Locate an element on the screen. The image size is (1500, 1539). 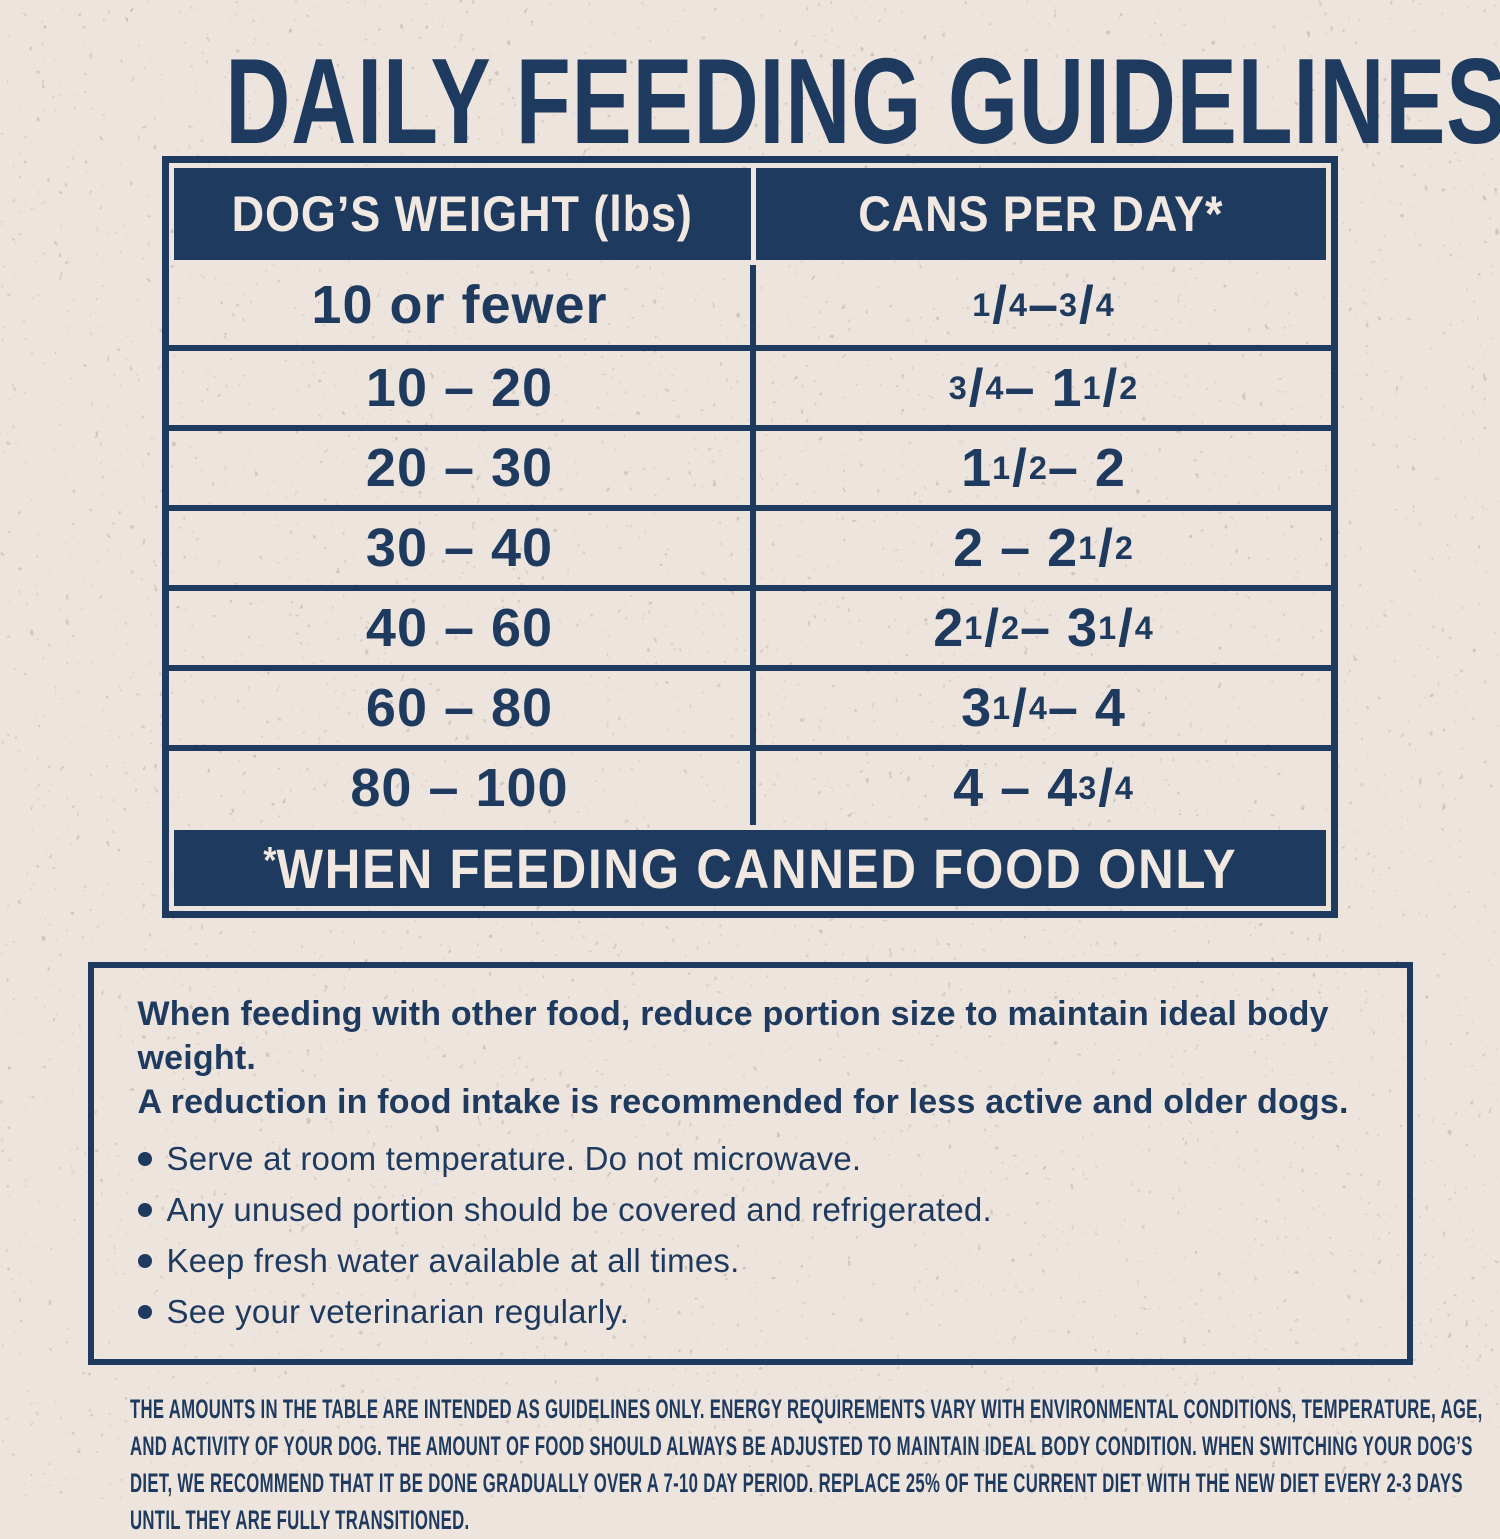
cans-cell: 2 1/2 – 3 1/4 is located at coordinates (1043, 628).